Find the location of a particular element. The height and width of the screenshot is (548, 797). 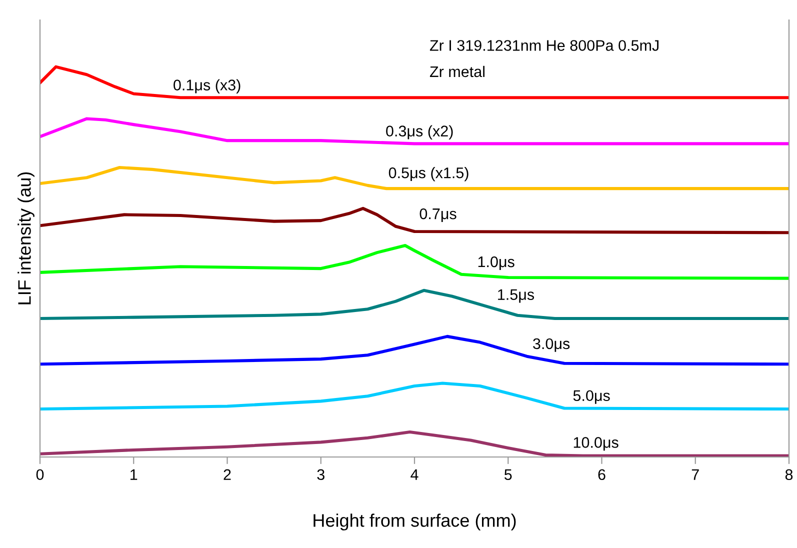

y-axis-title: LIF intensity (au) is located at coordinates (26, 238).